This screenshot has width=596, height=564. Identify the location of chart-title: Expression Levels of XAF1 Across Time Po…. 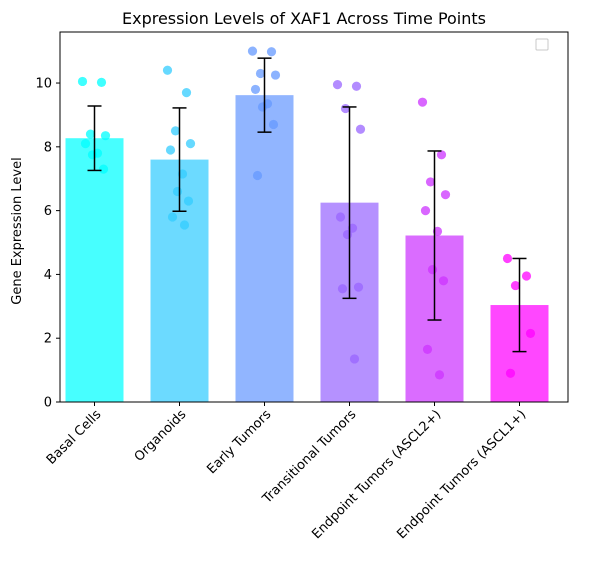
(304, 18).